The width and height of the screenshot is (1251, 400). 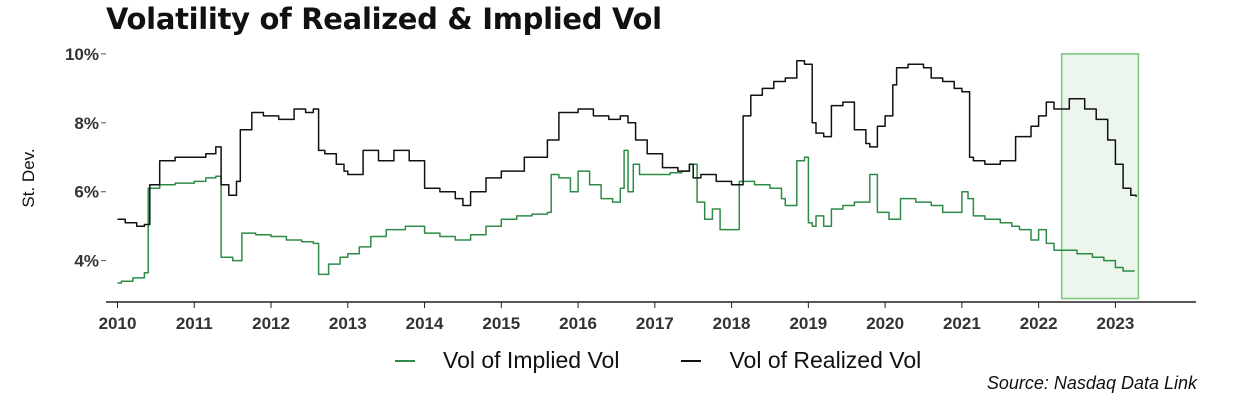 What do you see at coordinates (271, 323) in the screenshot?
I see `x-tick-label: 2012` at bounding box center [271, 323].